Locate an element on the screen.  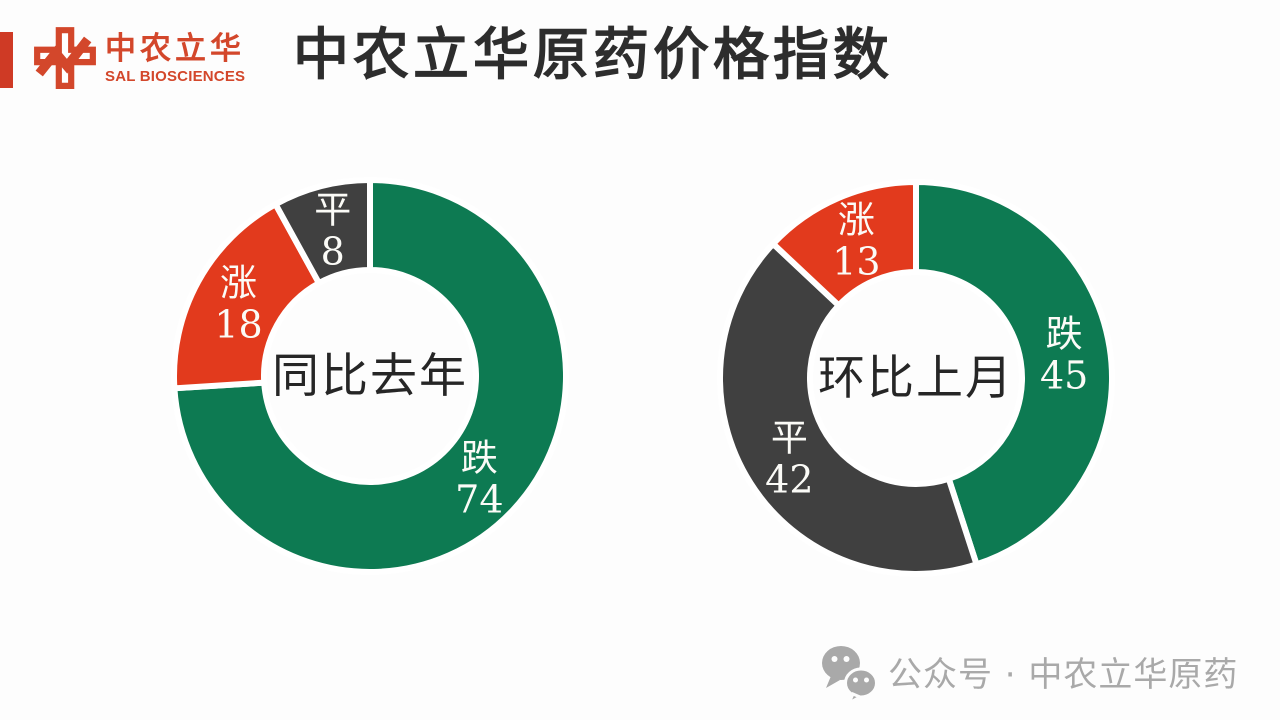
slice-value: 18 is located at coordinates (238, 325).